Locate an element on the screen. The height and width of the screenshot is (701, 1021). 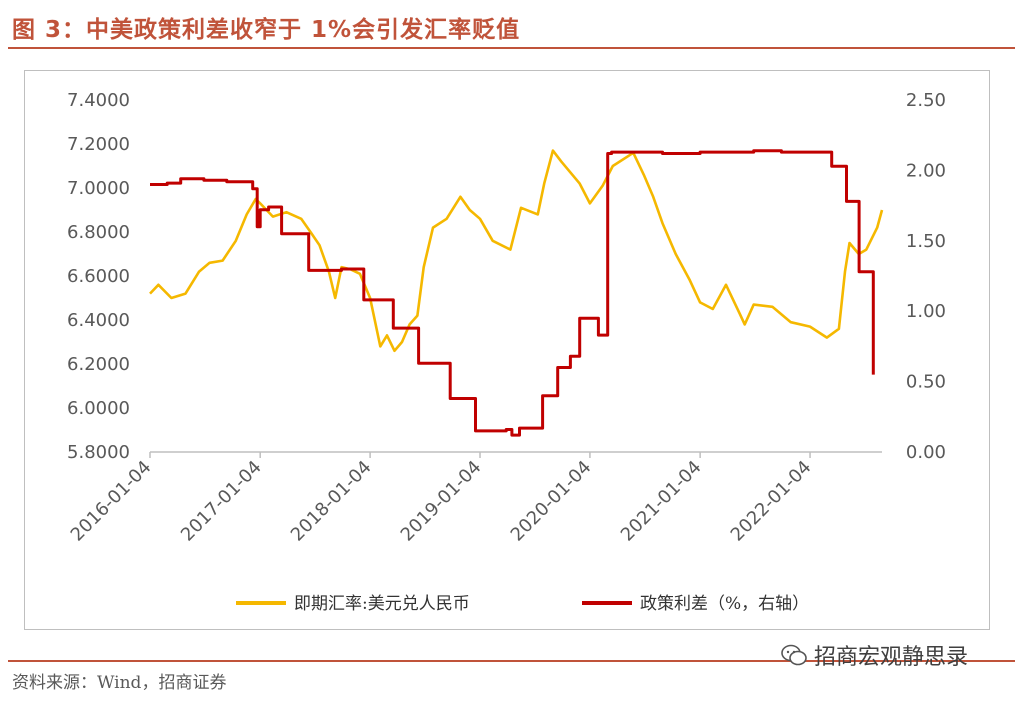
left-tick-label: 6.0000 is located at coordinates (98, 408).